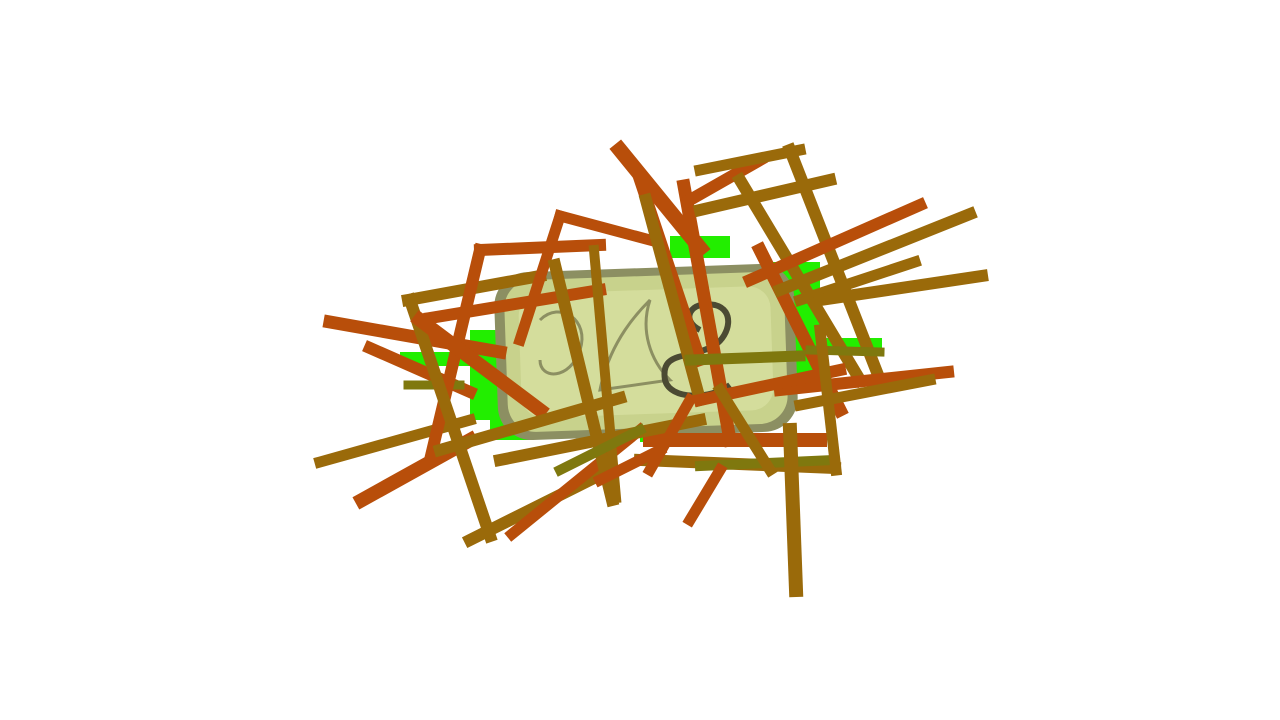 This screenshot has height=720, width=1280. Describe the element at coordinates (851, 343) in the screenshot. I see `green-highlight-patch` at that location.